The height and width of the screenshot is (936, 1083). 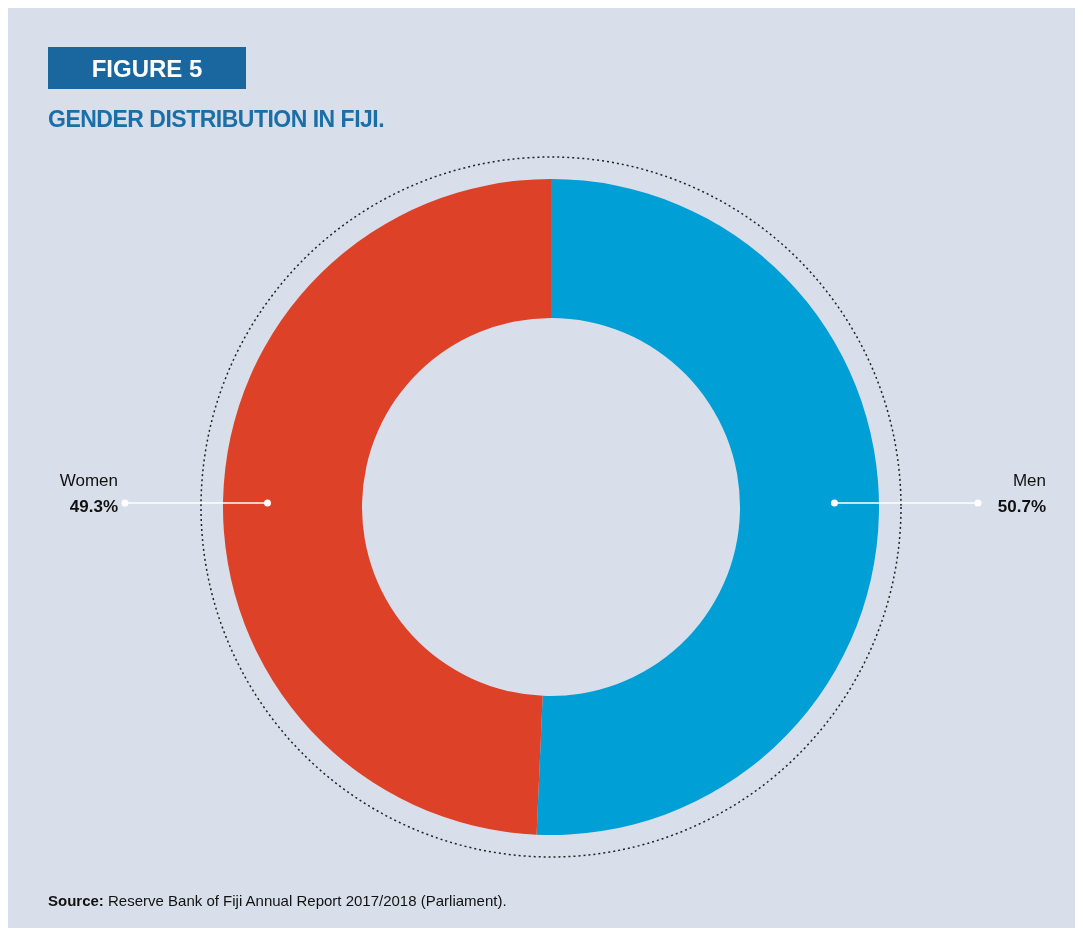 What do you see at coordinates (93, 506) in the screenshot?
I see `data-label: 49.3%` at bounding box center [93, 506].